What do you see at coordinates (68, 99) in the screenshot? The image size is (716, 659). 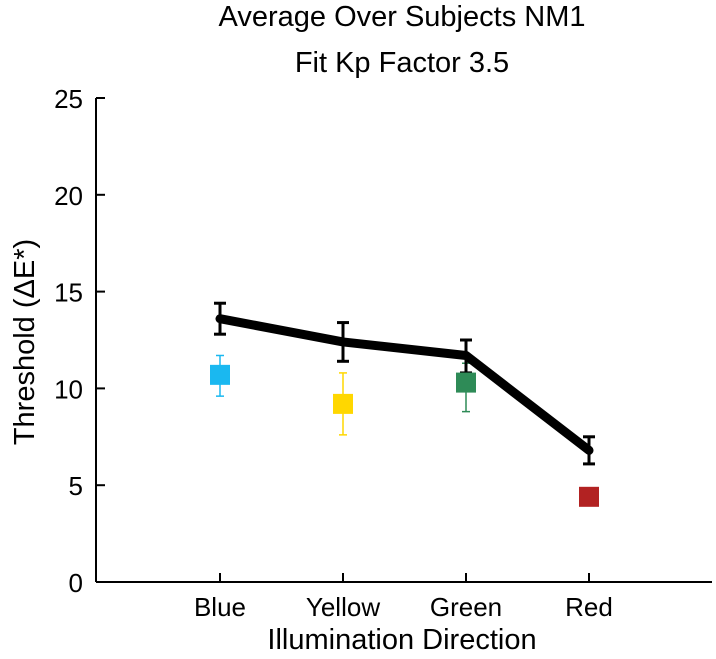 I see `y-tick-label-5: 25` at bounding box center [68, 99].